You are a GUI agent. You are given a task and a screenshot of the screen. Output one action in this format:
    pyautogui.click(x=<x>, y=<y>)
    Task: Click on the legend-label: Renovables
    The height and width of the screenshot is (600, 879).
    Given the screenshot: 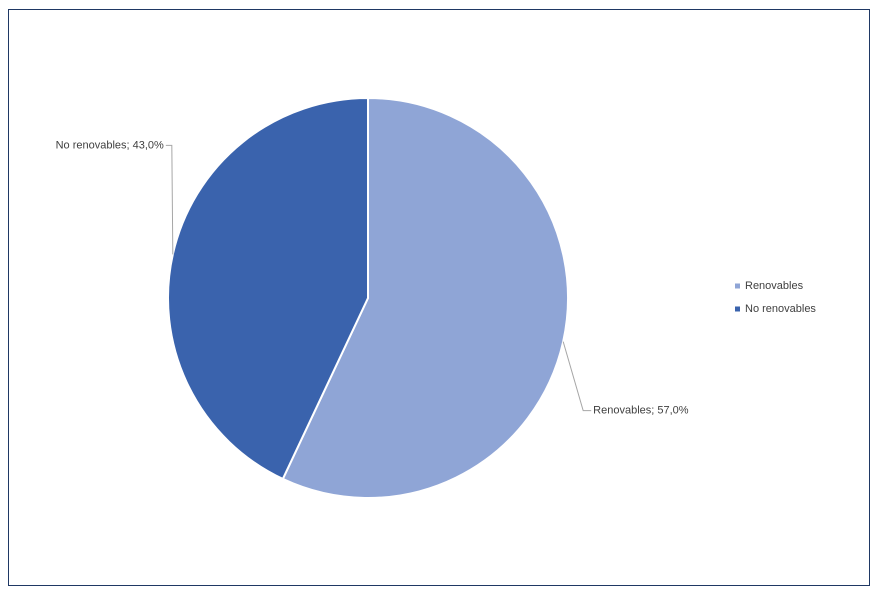 What is the action you would take?
    pyautogui.click(x=774, y=286)
    